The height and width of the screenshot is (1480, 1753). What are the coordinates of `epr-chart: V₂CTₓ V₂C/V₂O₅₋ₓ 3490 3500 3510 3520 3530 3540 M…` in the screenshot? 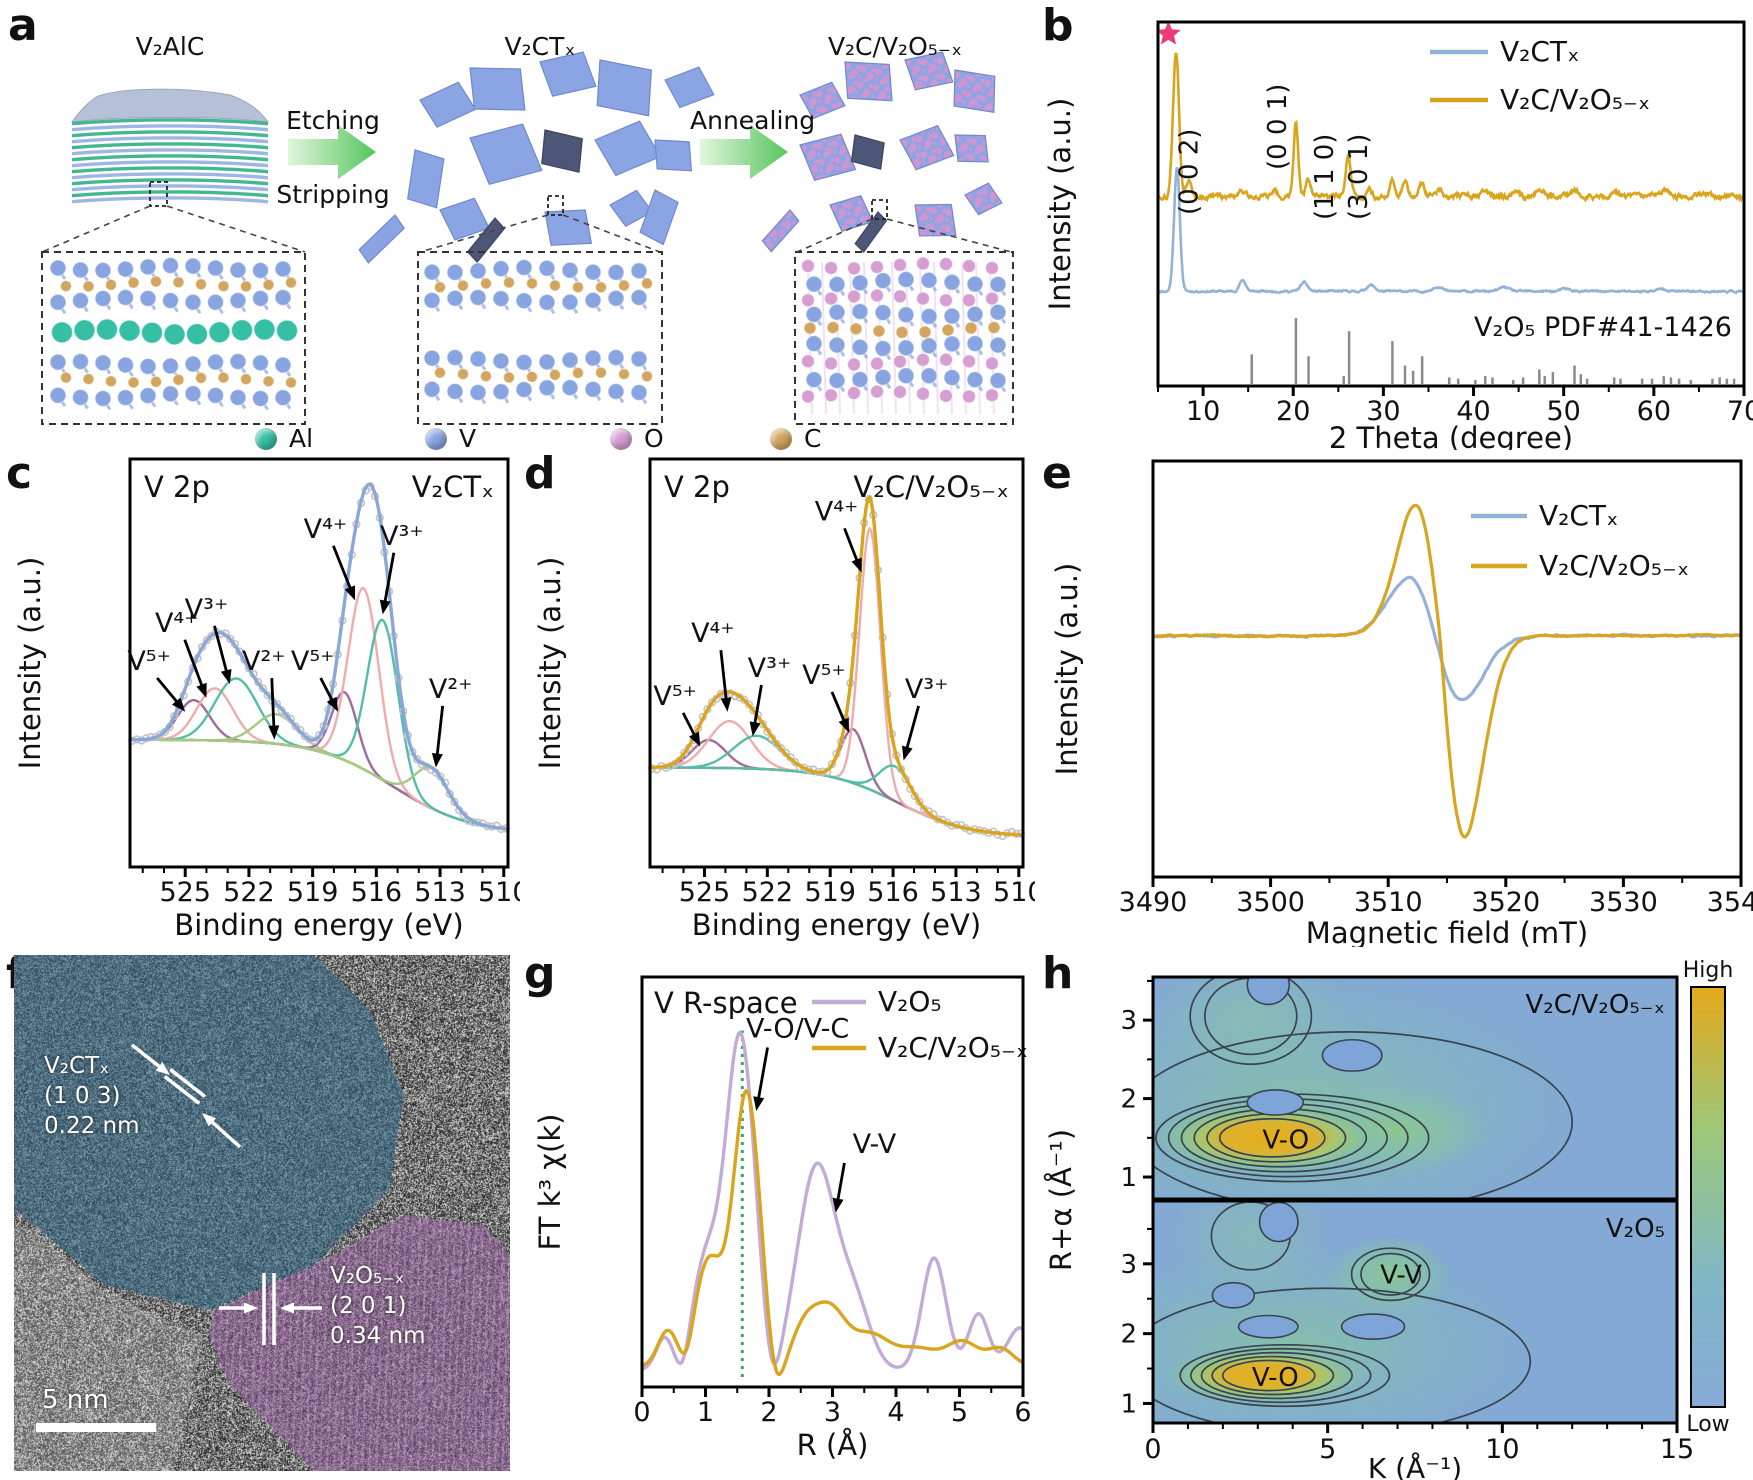 It's located at (1401, 703).